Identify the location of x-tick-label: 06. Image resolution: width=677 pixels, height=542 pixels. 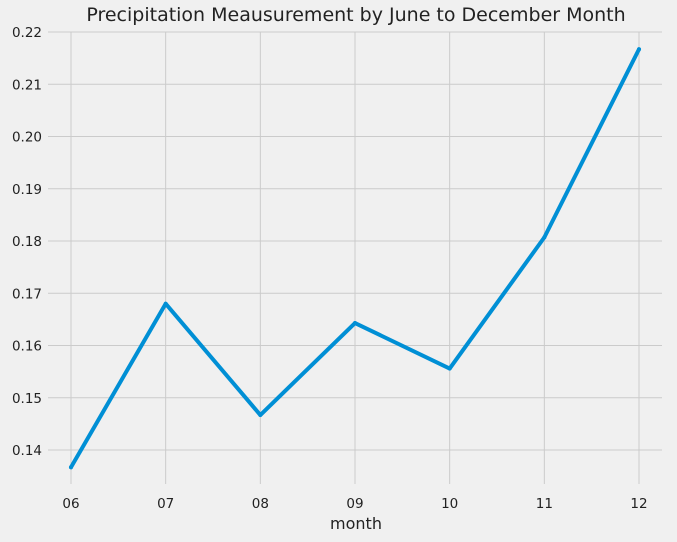
(70, 504).